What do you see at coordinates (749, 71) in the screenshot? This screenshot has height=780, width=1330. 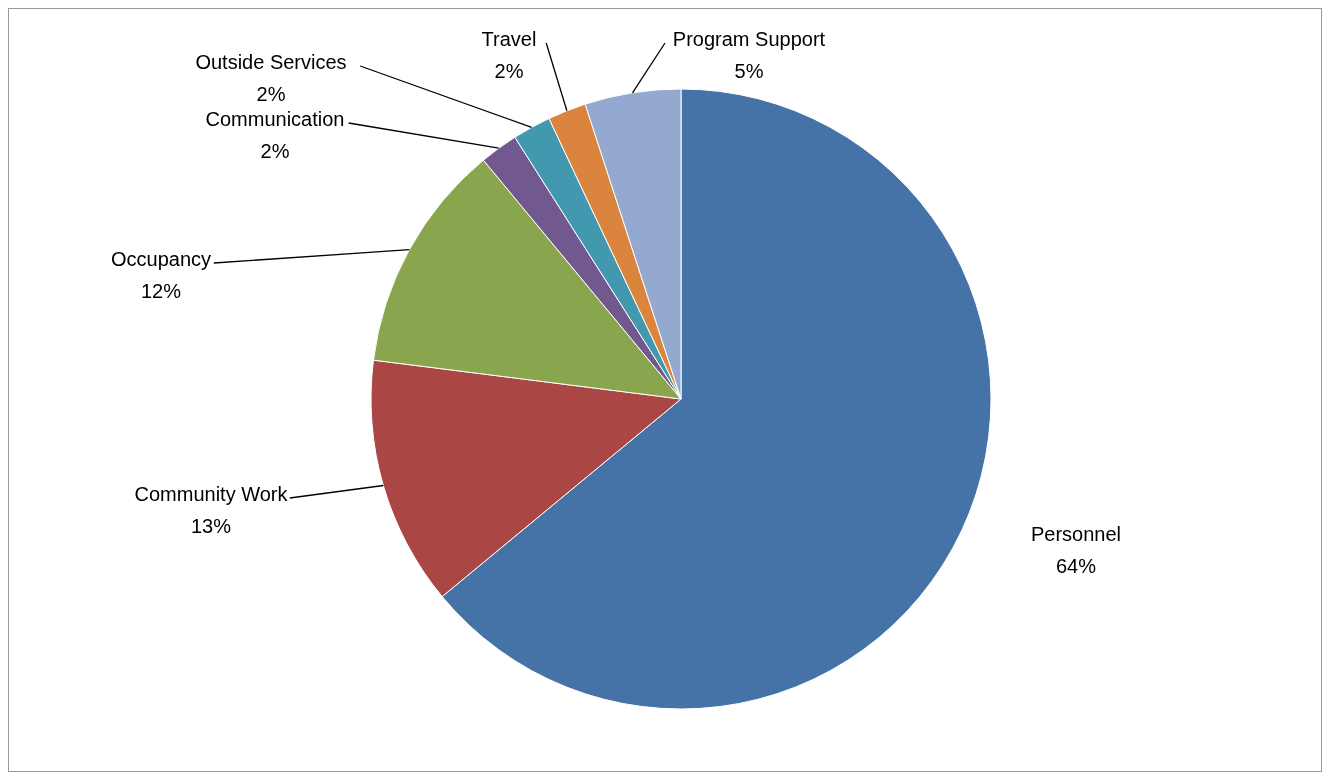 I see `data-label: 5%` at bounding box center [749, 71].